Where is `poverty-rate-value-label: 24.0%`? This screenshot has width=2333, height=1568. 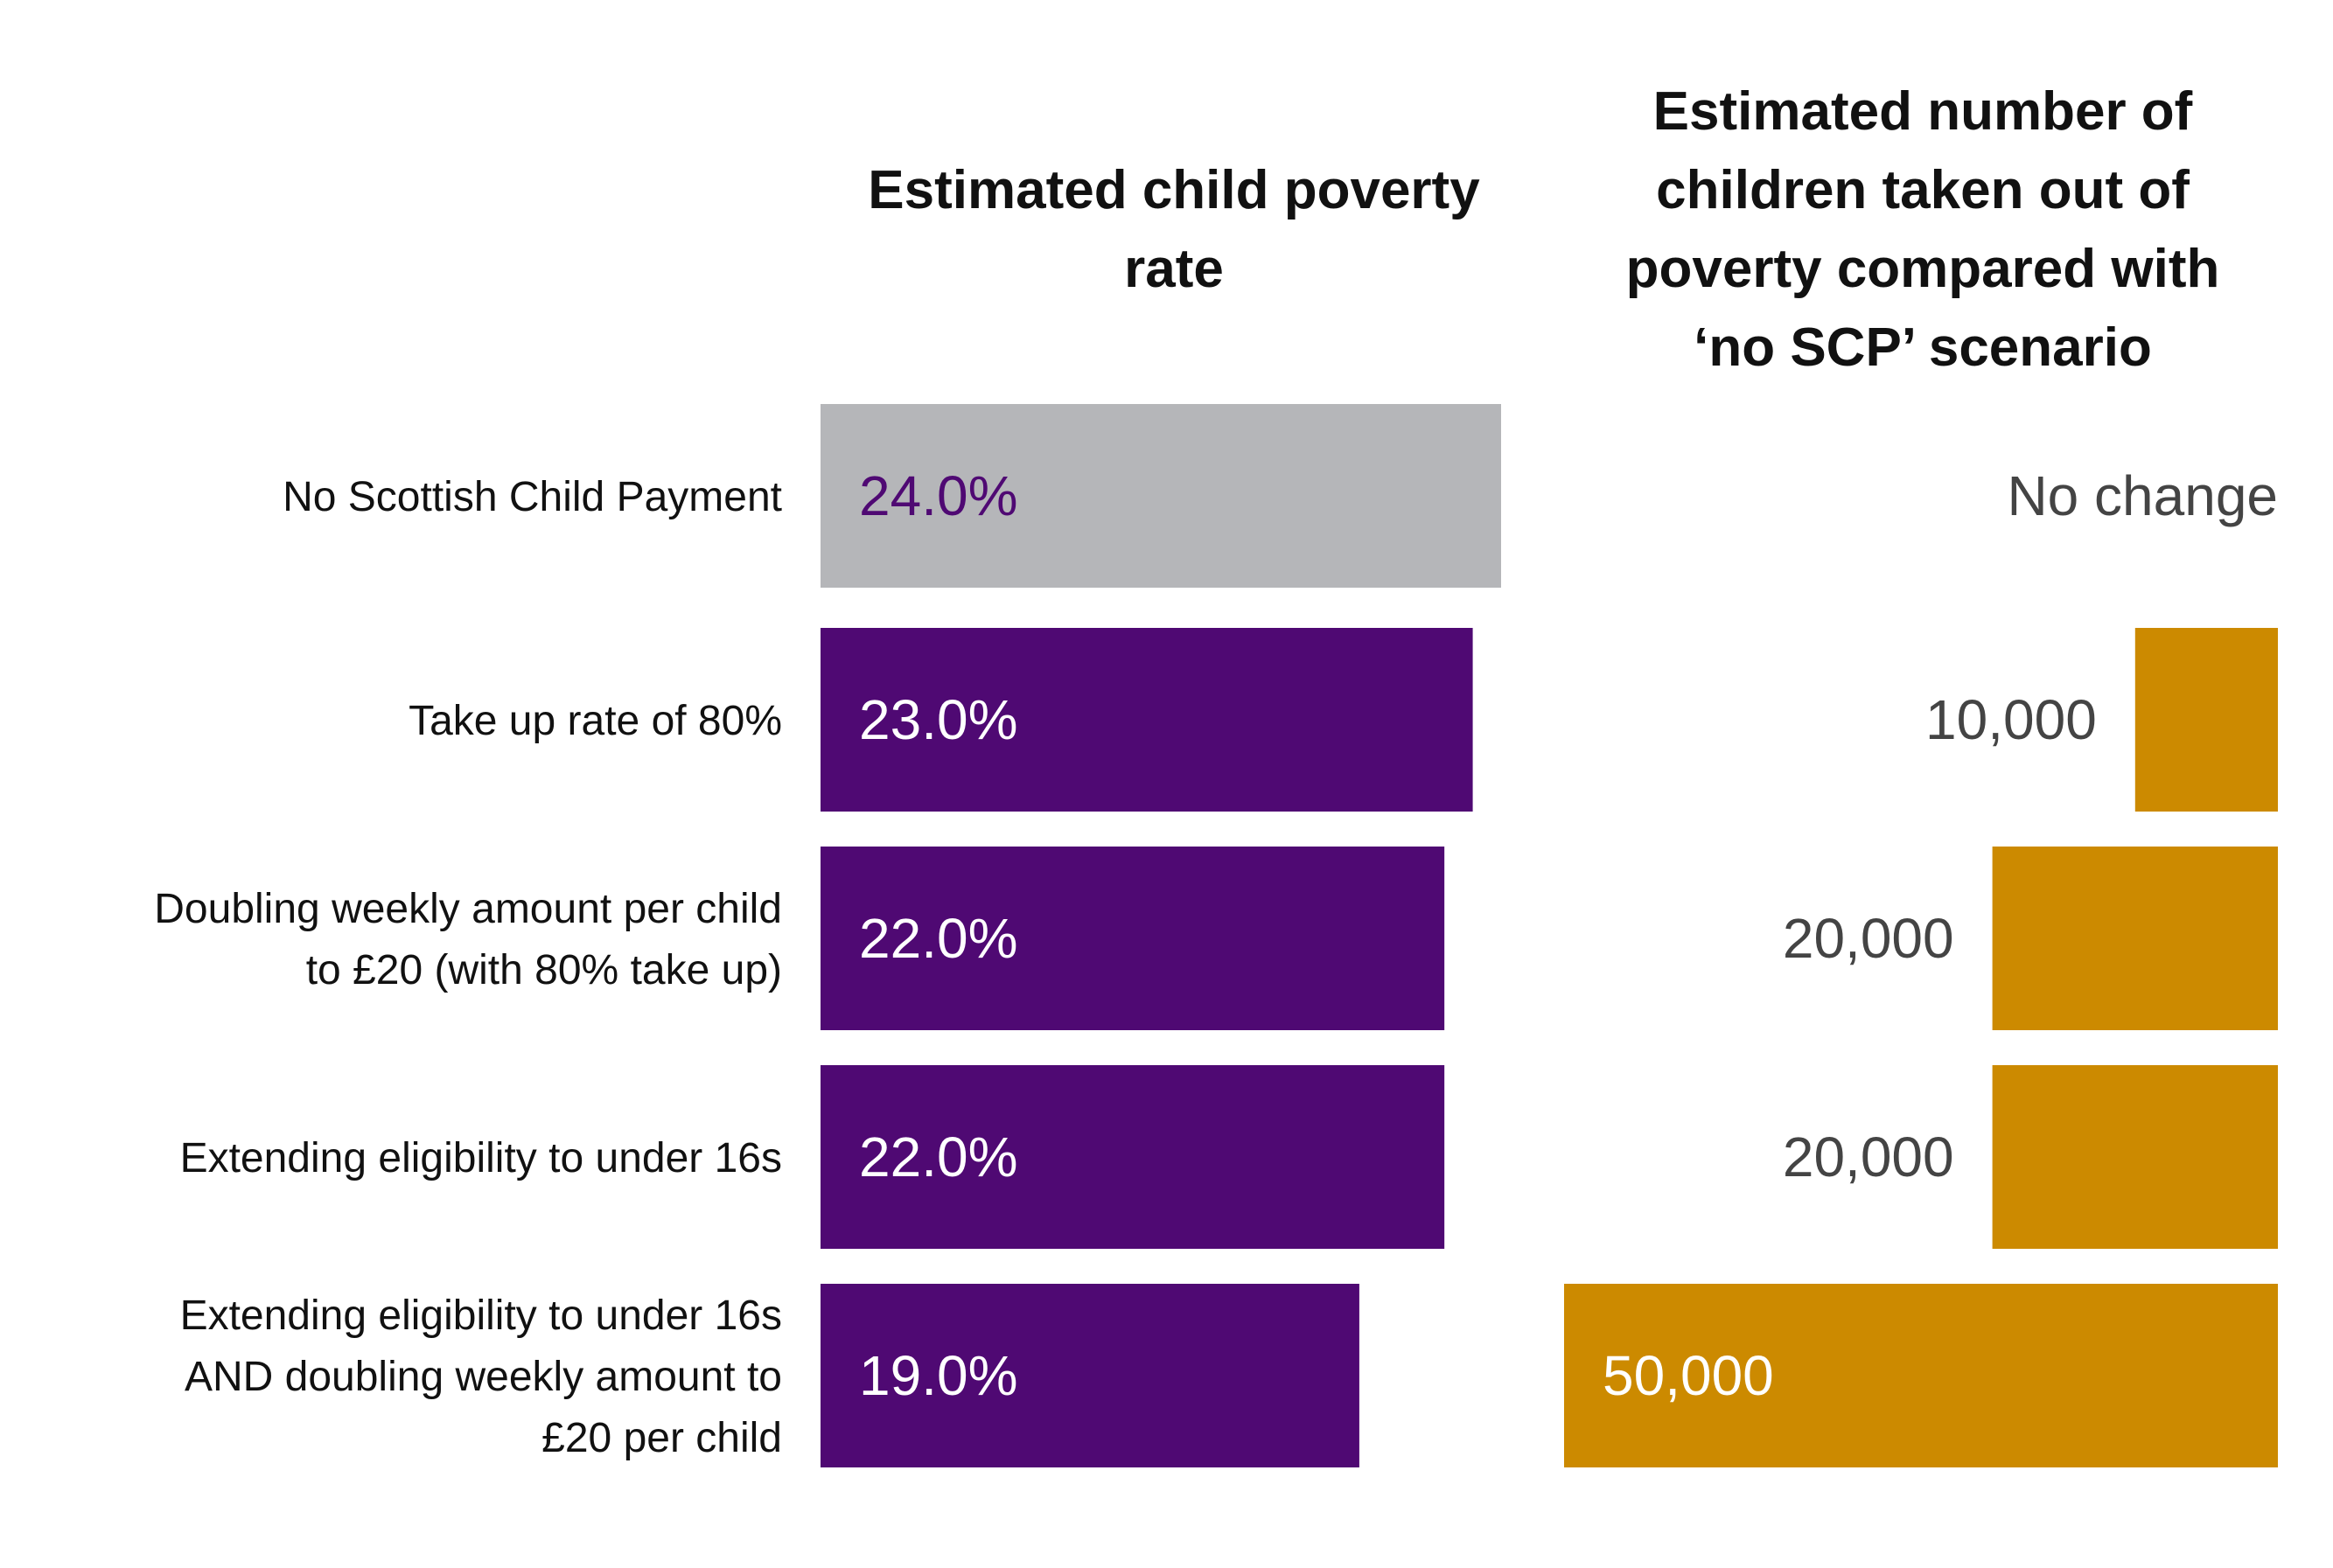 poverty-rate-value-label: 24.0% is located at coordinates (938, 495).